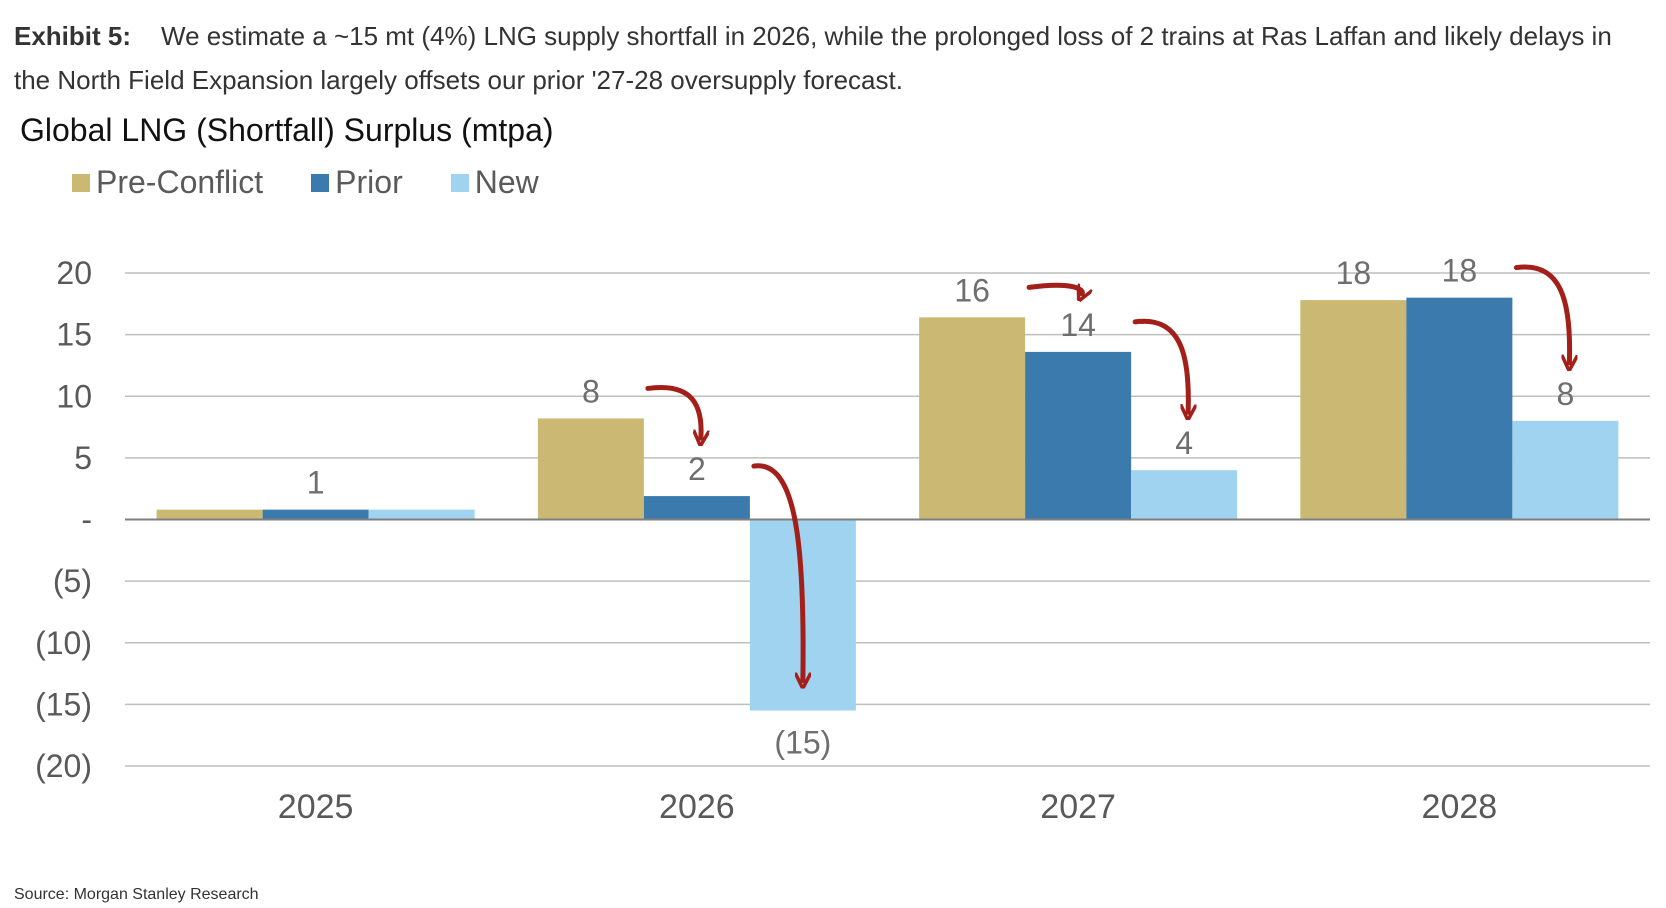 The height and width of the screenshot is (908, 1666). I want to click on source-note: Source: Morgan Stanley Research, so click(136, 894).